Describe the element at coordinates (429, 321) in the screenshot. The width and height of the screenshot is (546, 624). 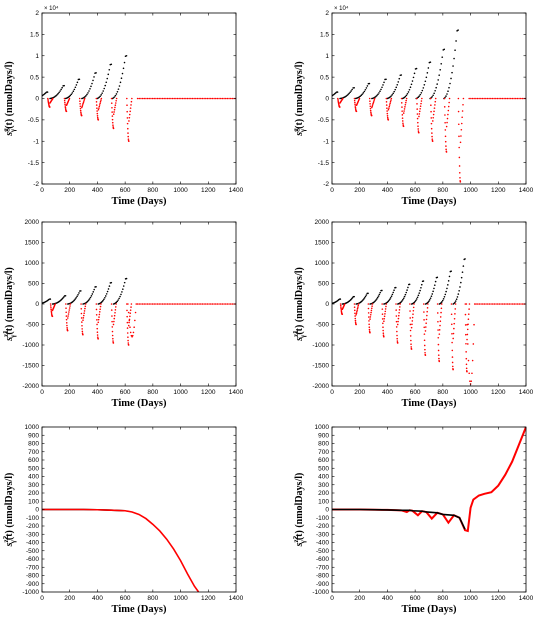
I see `plot-area` at that location.